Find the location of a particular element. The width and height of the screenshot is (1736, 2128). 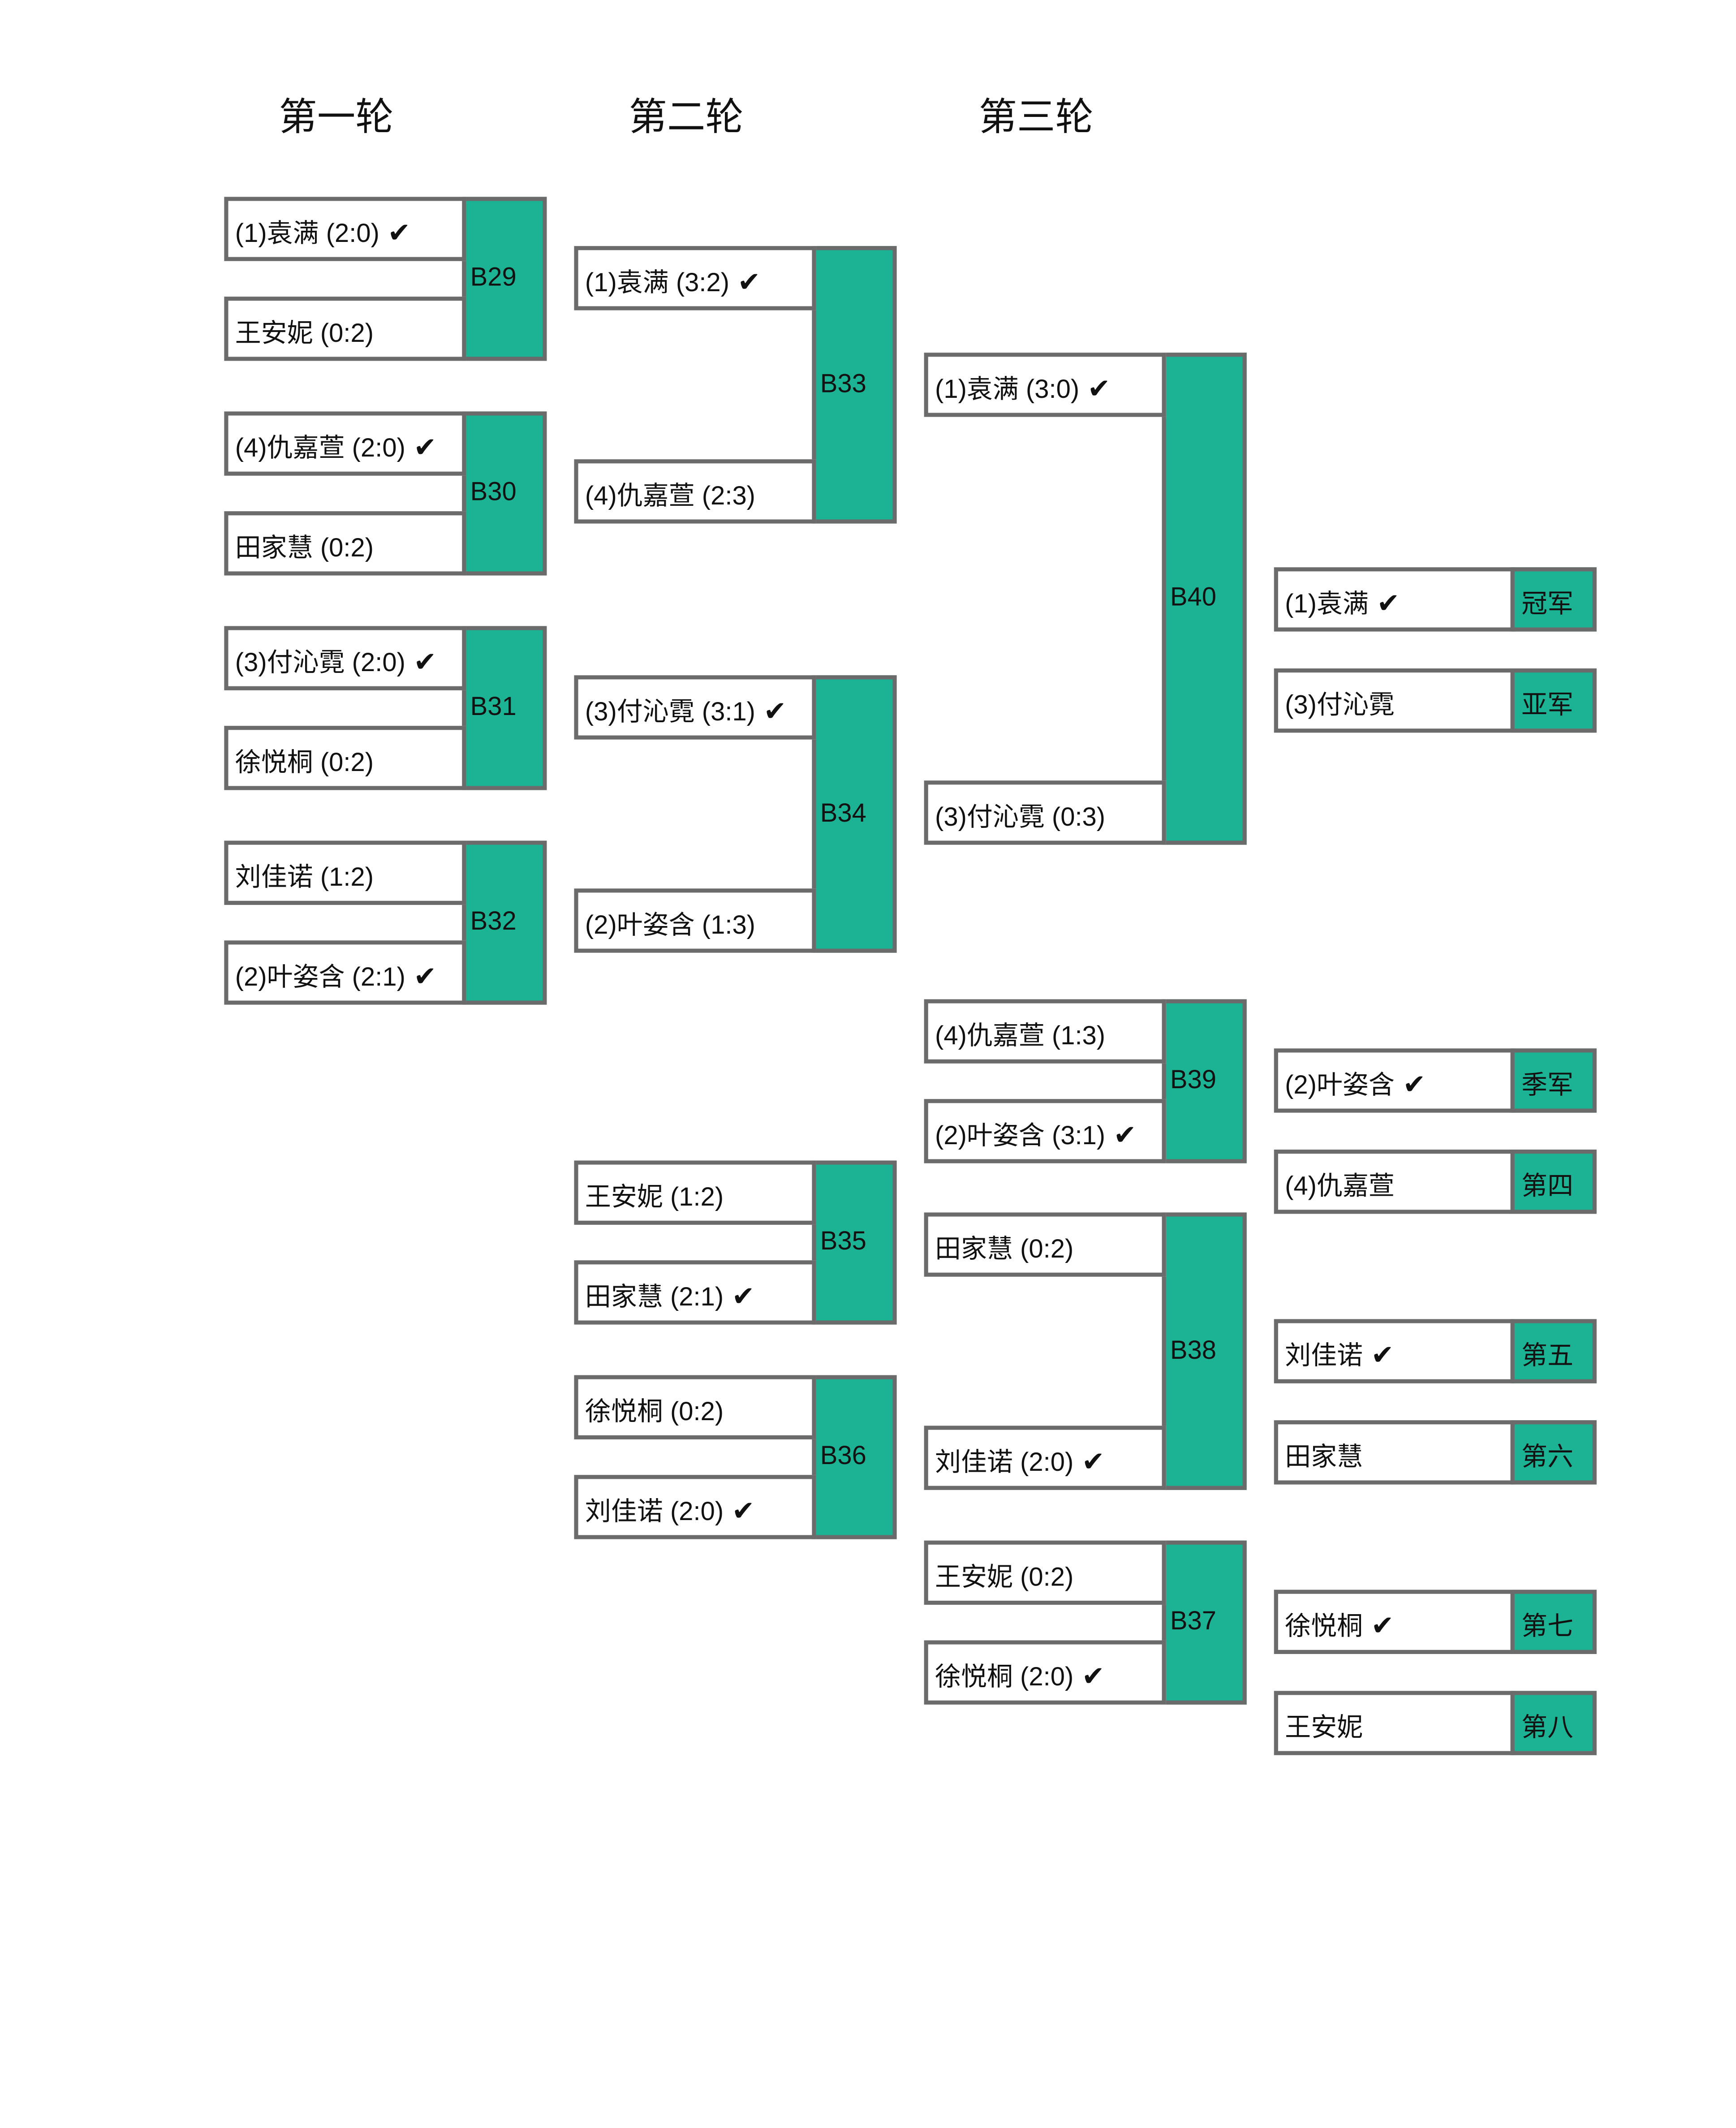

match-id: B32 is located at coordinates (493, 922).